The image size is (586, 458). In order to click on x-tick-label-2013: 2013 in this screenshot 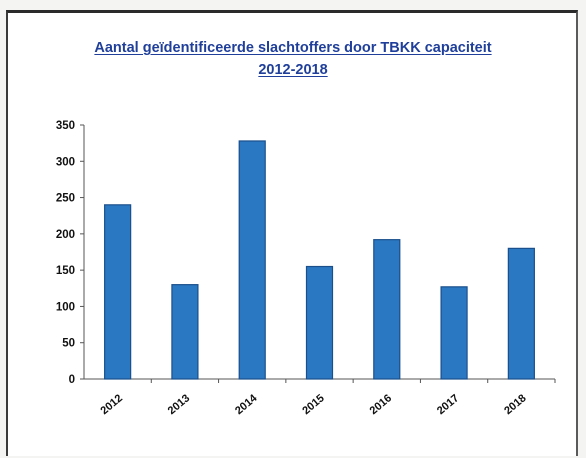, I will do `click(179, 404)`.